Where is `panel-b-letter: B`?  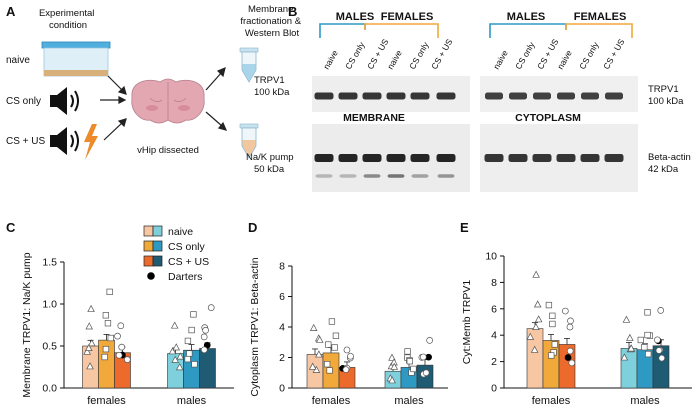
panel-b-letter: B is located at coordinates (292, 11).